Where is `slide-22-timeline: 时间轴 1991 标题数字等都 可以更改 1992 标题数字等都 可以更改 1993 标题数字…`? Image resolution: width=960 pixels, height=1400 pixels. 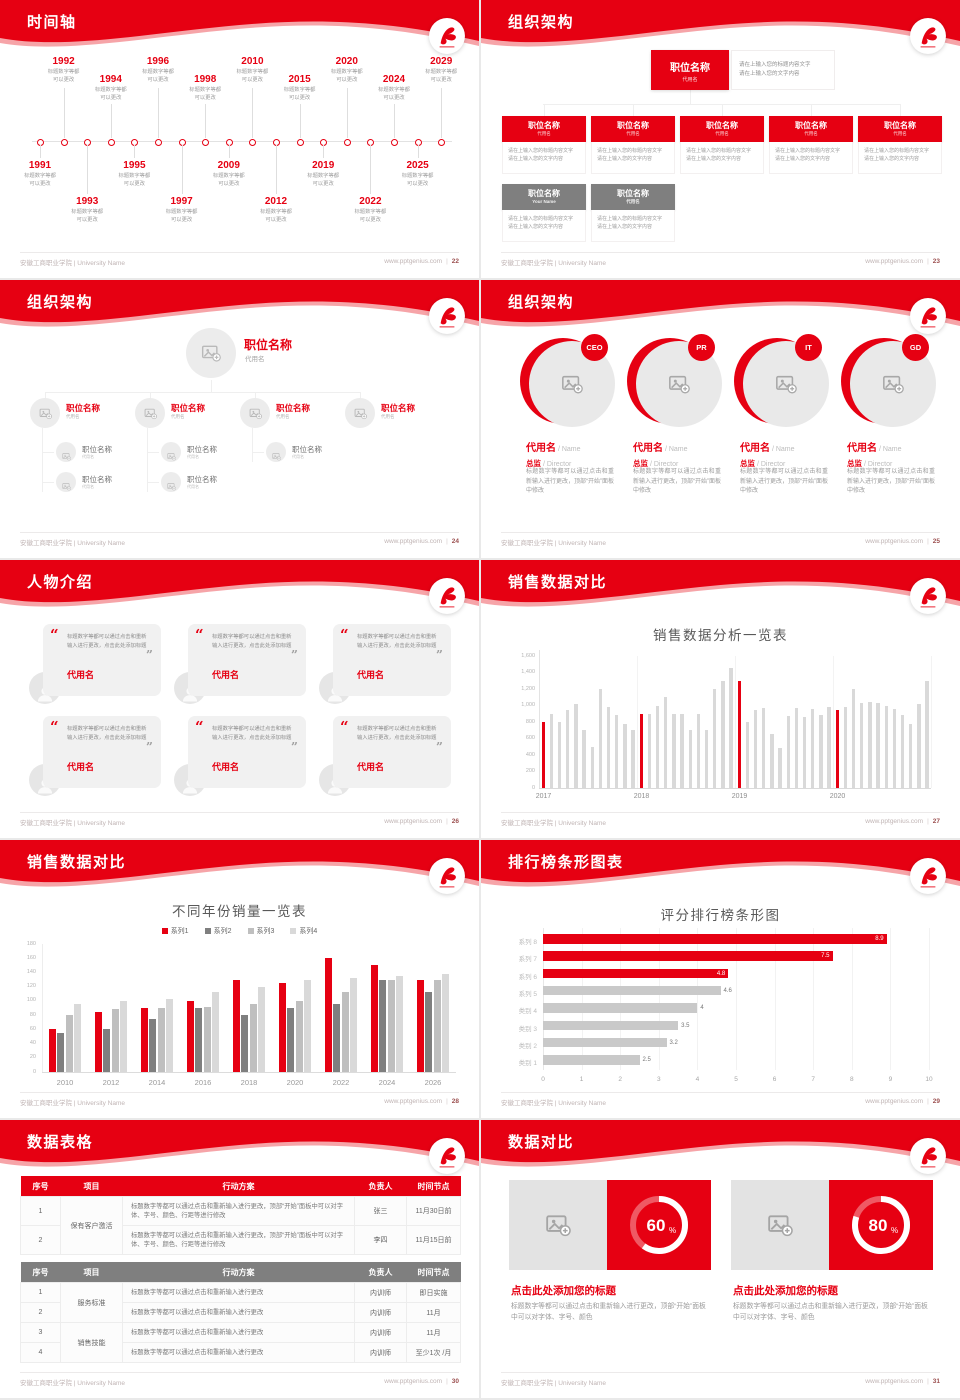
slide-22-timeline: 时间轴 1991 标题数字等都 可以更改 1992 标题数字等都 可以更改 1993 标题数字… is located at coordinates (239, 139).